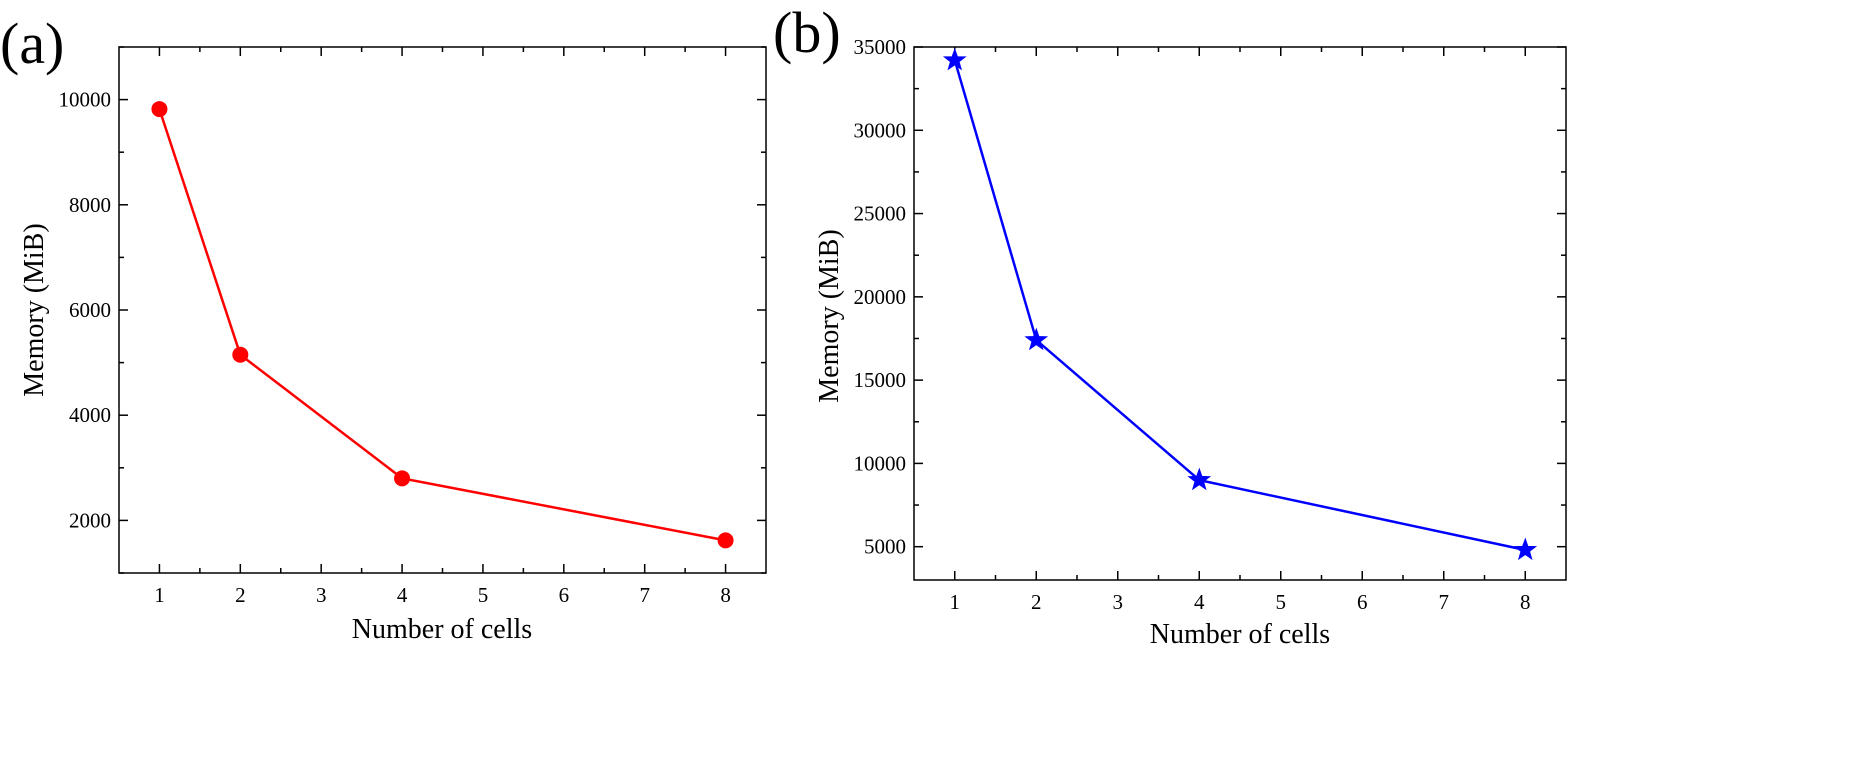 This screenshot has width=1872, height=771. I want to click on y-tick-label: 6000, so click(90, 310).